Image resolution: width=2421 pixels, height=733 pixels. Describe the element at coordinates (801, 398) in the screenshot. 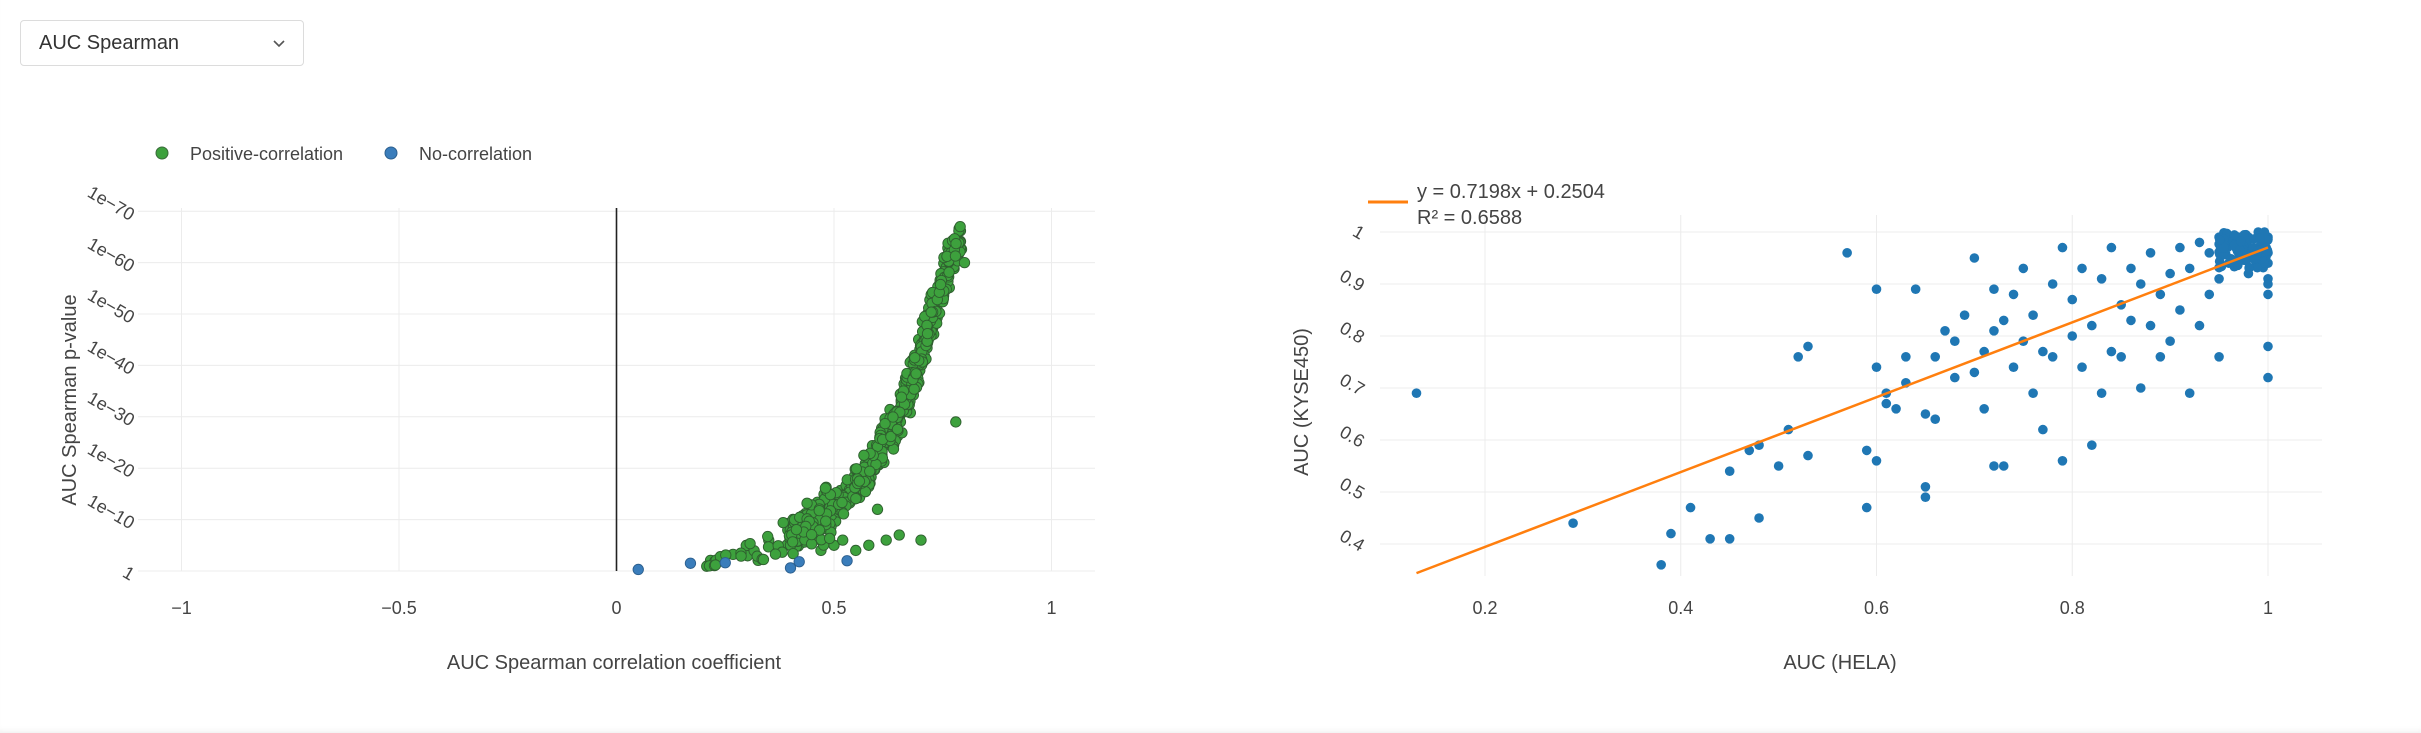

I see `chart1-points` at that location.